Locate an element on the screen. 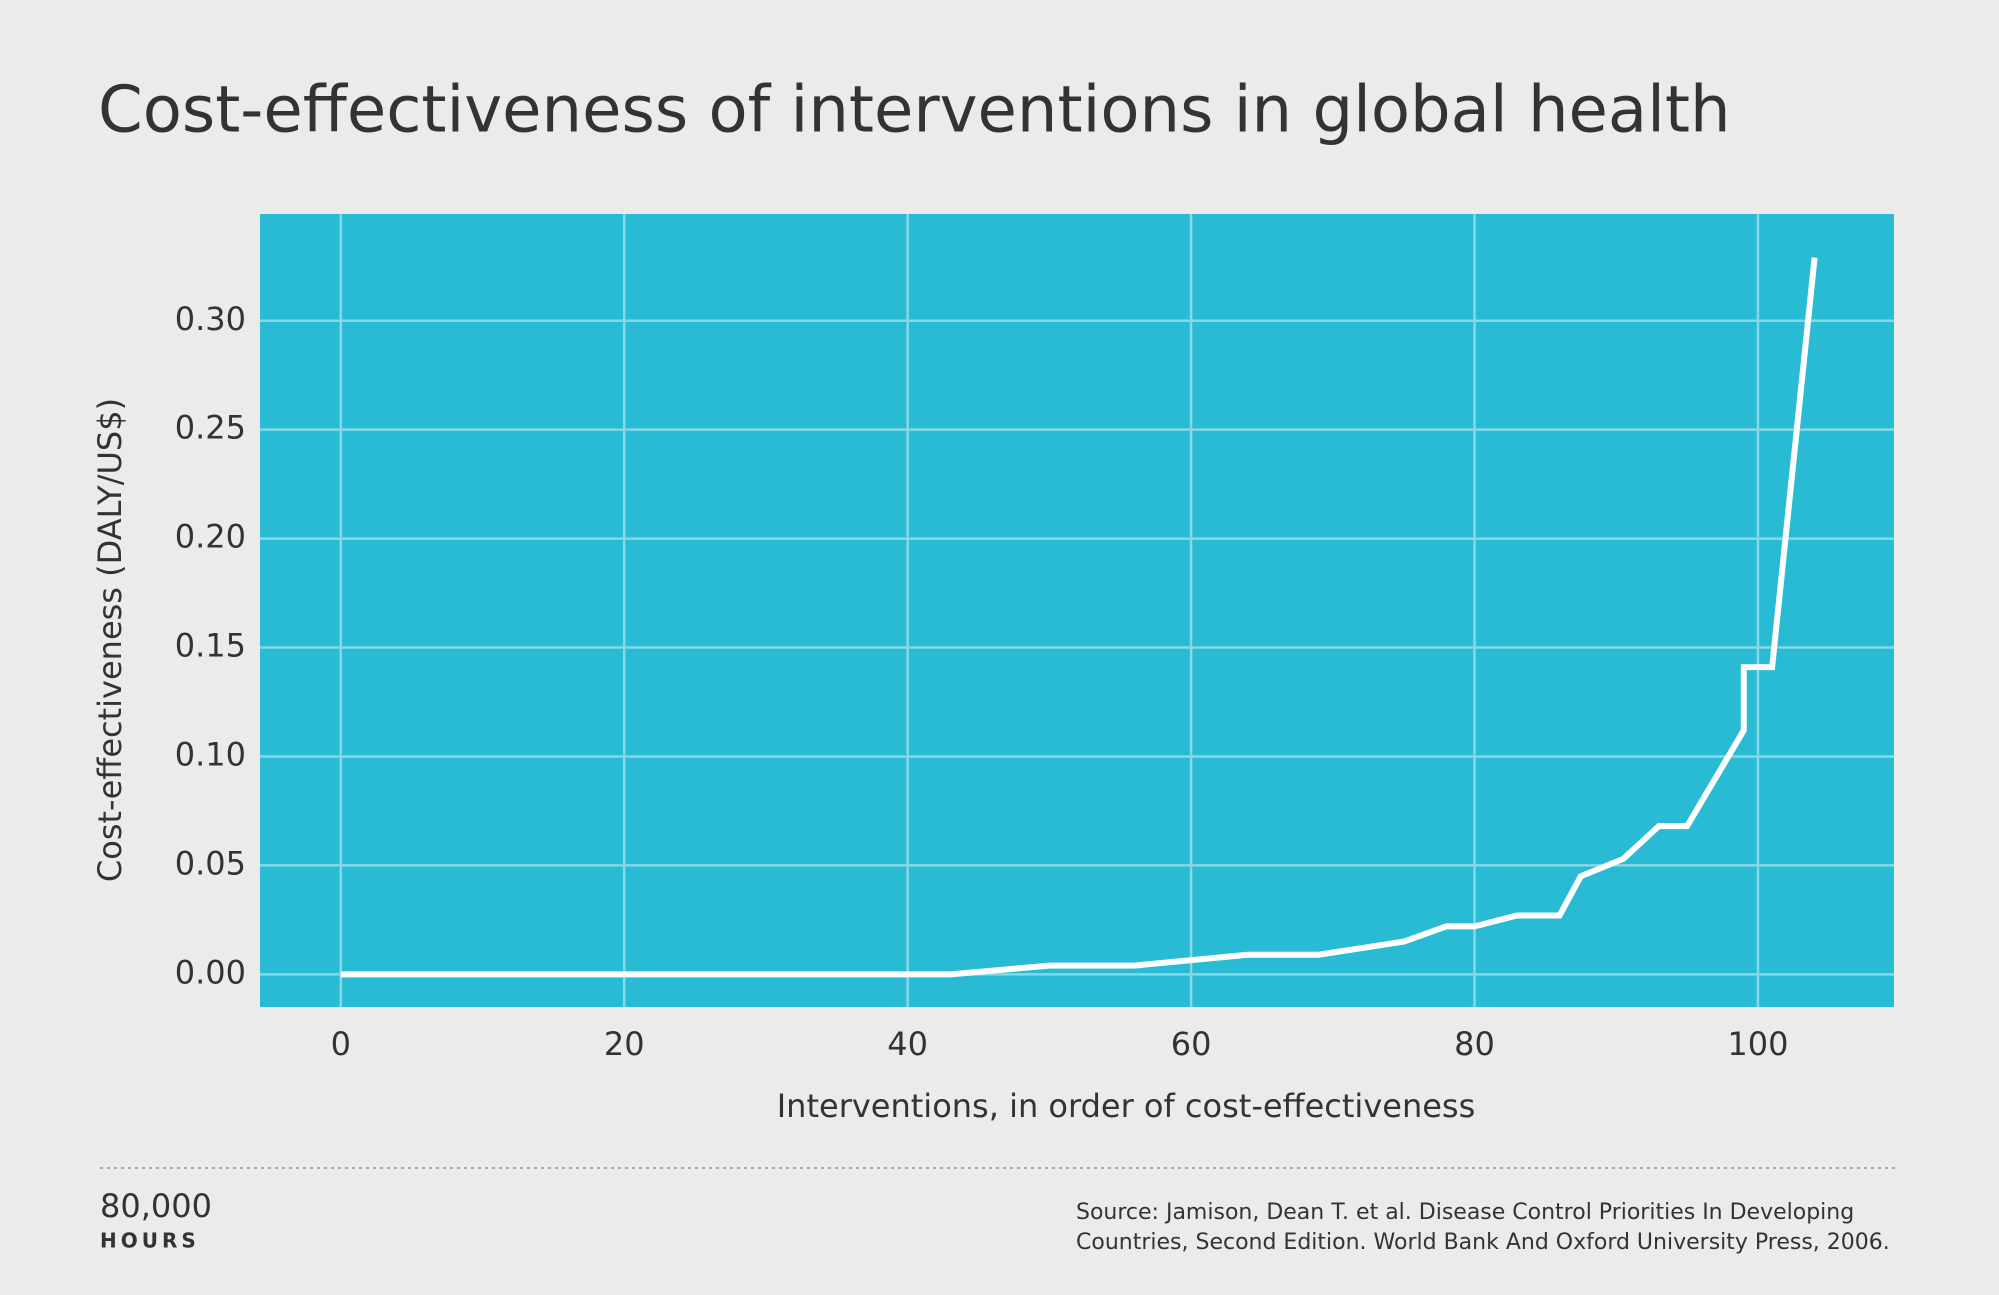 This screenshot has width=1999, height=1295. x-tick-label: 20 is located at coordinates (624, 1044).